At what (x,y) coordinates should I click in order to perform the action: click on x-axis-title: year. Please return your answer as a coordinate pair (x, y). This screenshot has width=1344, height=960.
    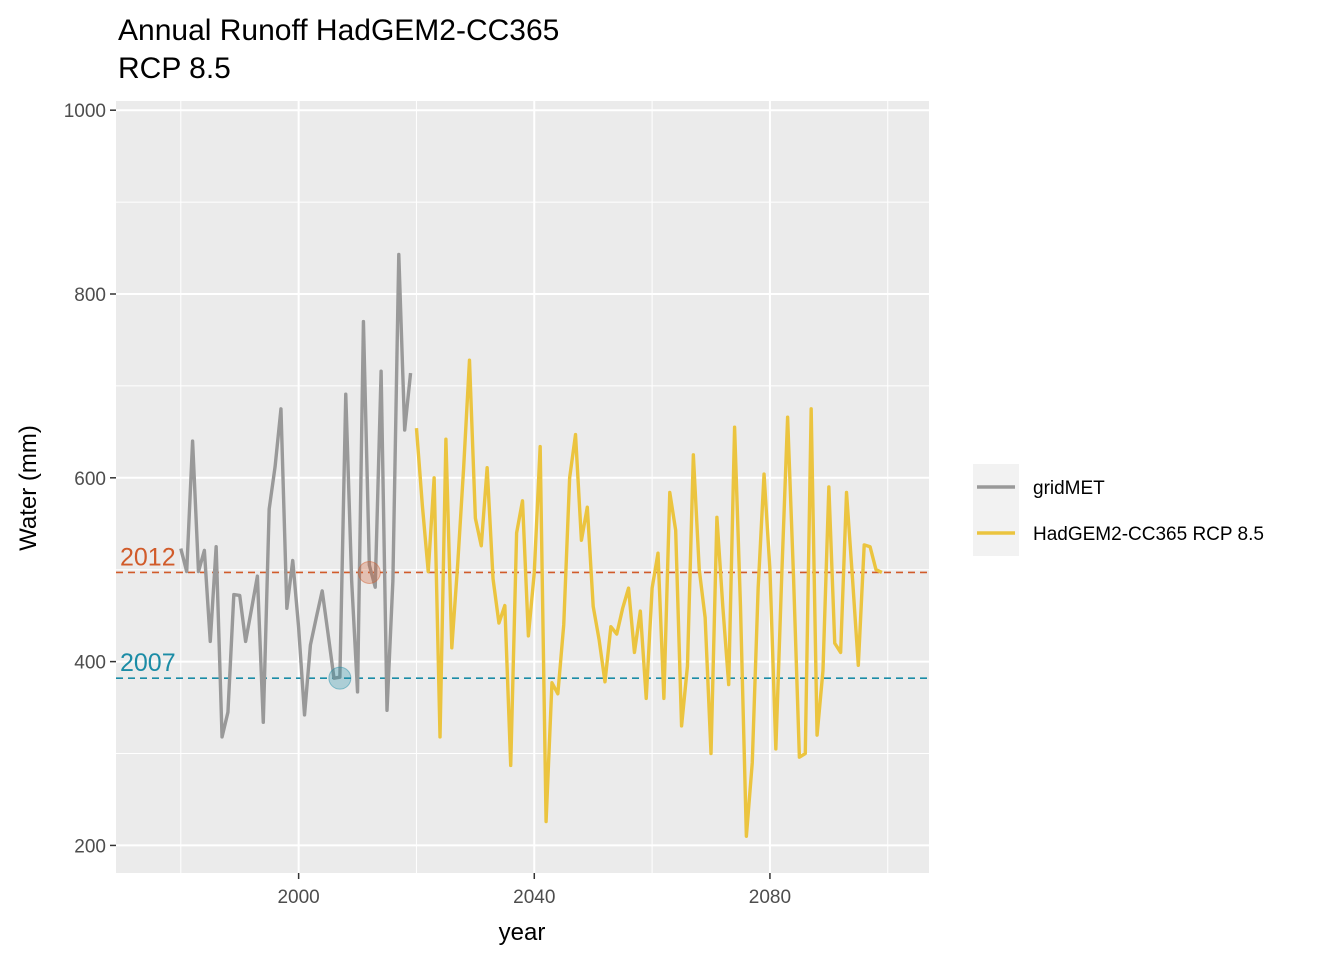
    Looking at the image, I should click on (522, 932).